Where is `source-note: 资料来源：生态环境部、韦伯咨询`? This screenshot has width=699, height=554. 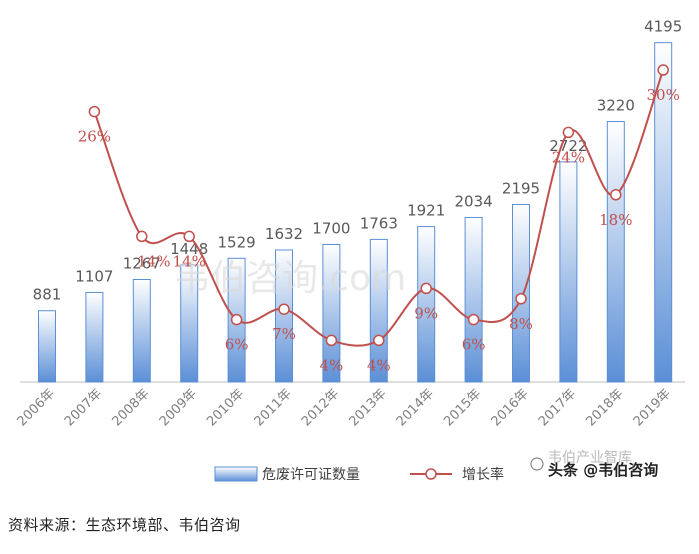
source-note: 资料来源：生态环境部、韦伯咨询 is located at coordinates (124, 525).